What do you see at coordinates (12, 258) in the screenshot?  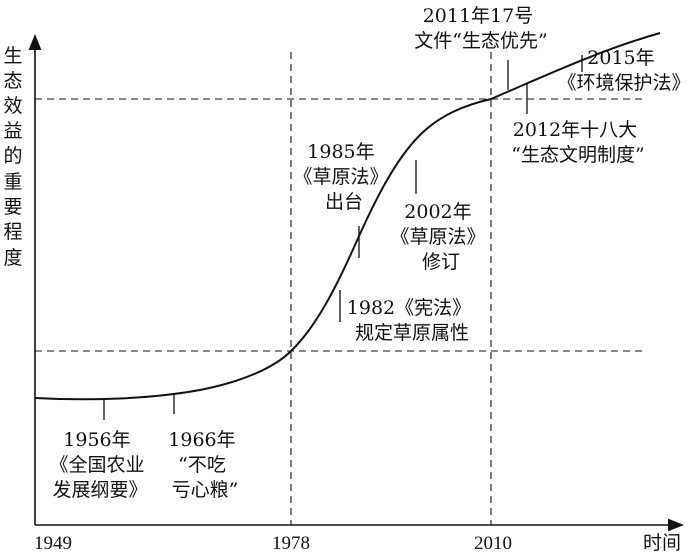 I see `y-axis-label-char: 度` at bounding box center [12, 258].